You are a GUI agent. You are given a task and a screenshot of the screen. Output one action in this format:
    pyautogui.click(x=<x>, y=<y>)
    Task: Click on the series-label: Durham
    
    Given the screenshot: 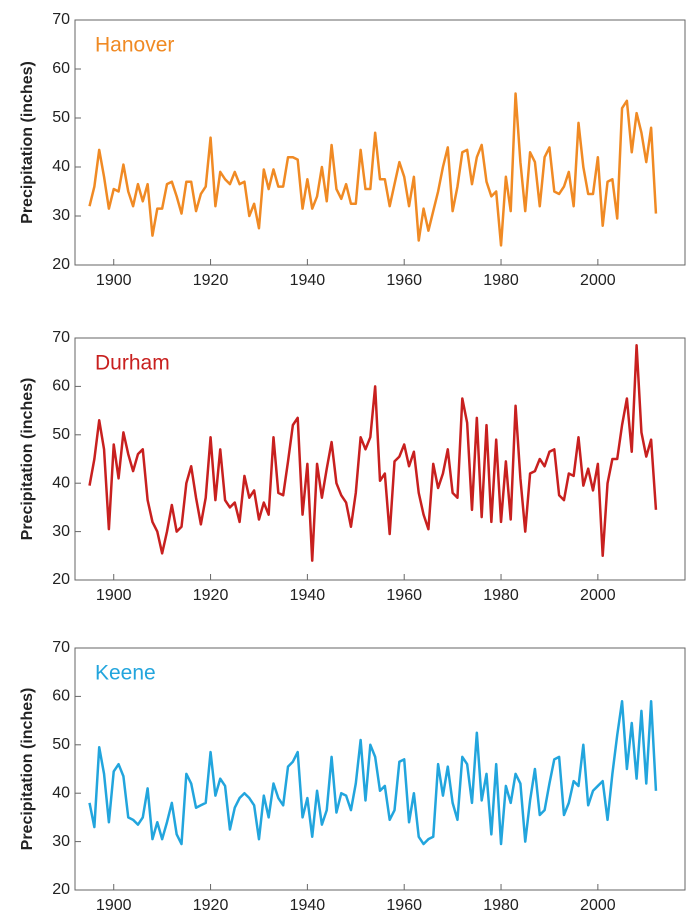 What is the action you would take?
    pyautogui.click(x=132, y=363)
    